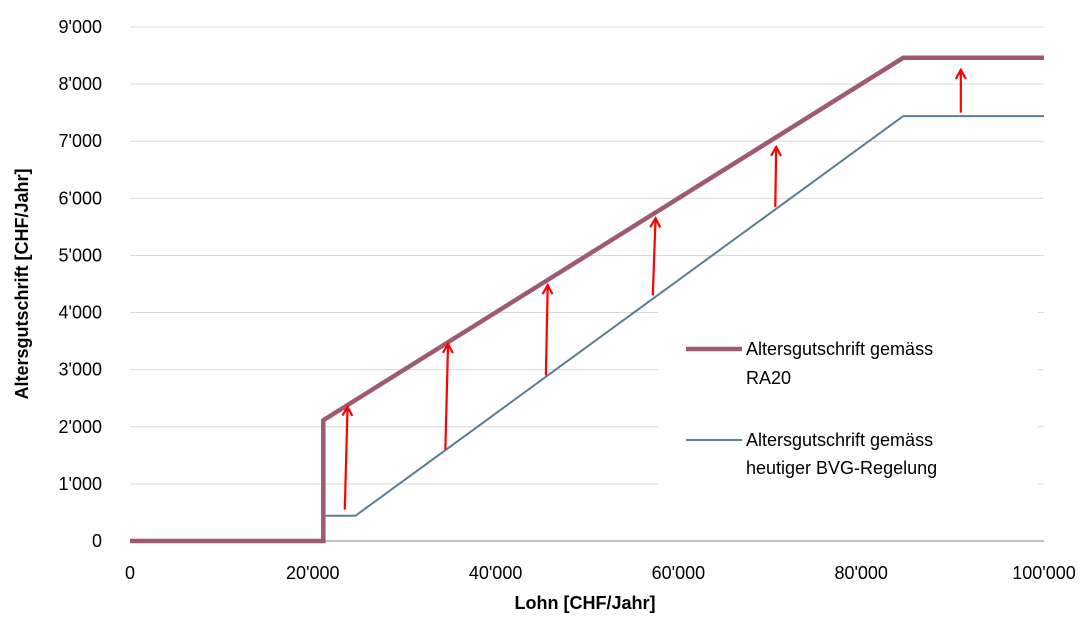 Image resolution: width=1085 pixels, height=617 pixels. Describe the element at coordinates (496, 573) in the screenshot. I see `x-tick-label: 40'000` at that location.